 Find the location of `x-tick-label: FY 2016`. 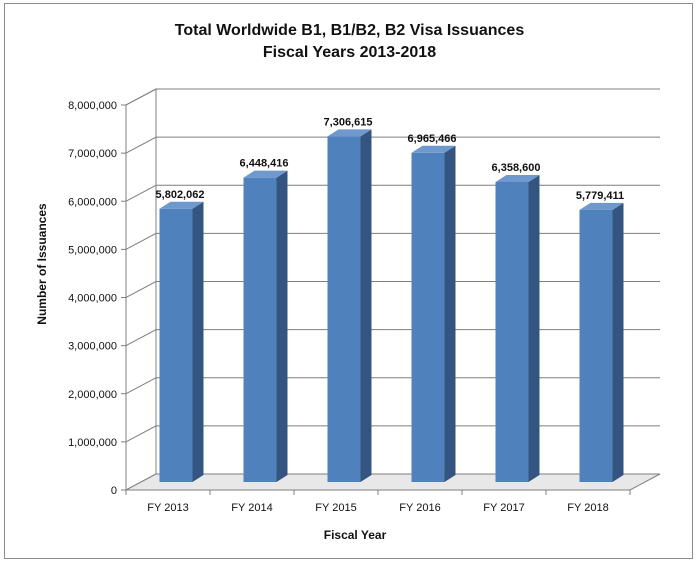

x-tick-label: FY 2016 is located at coordinates (419, 508).